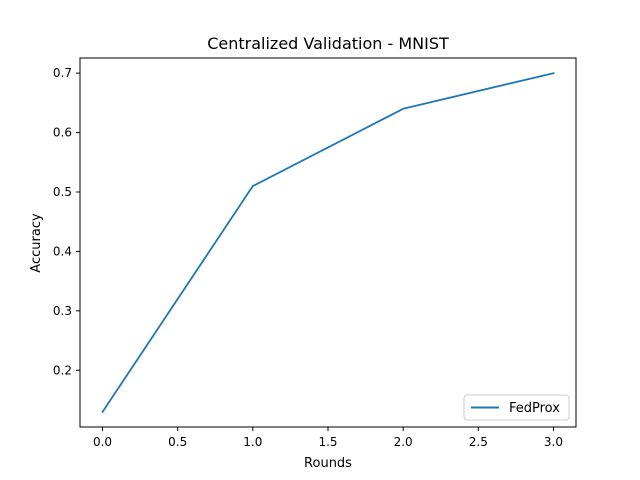 The height and width of the screenshot is (480, 640). Describe the element at coordinates (328, 463) in the screenshot. I see `x-axis-label: Rounds` at that location.